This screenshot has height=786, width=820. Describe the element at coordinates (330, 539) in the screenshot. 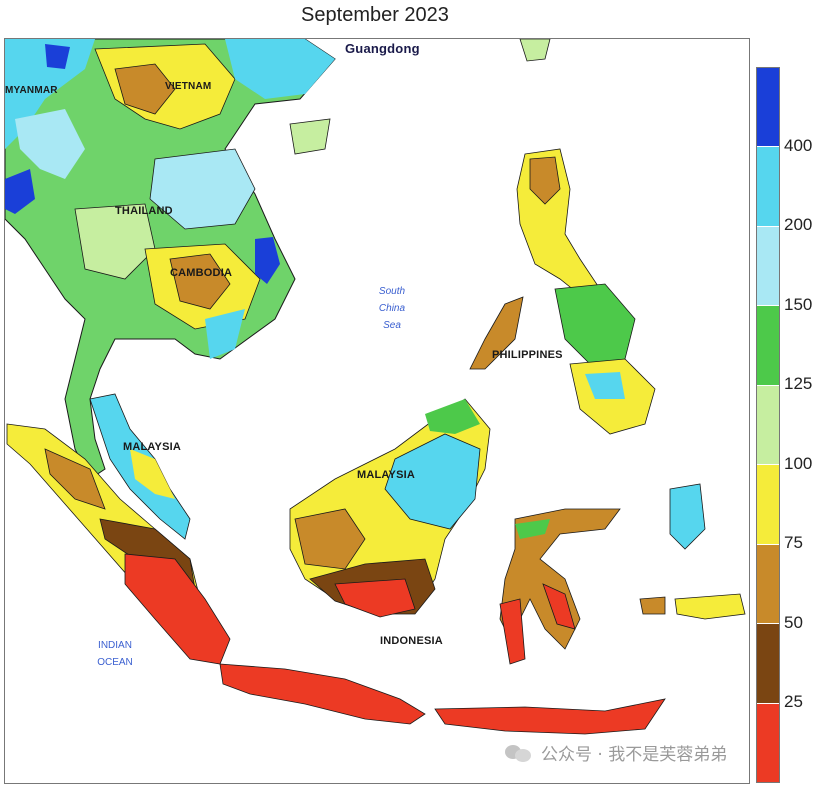

I see `borneo-brown` at that location.